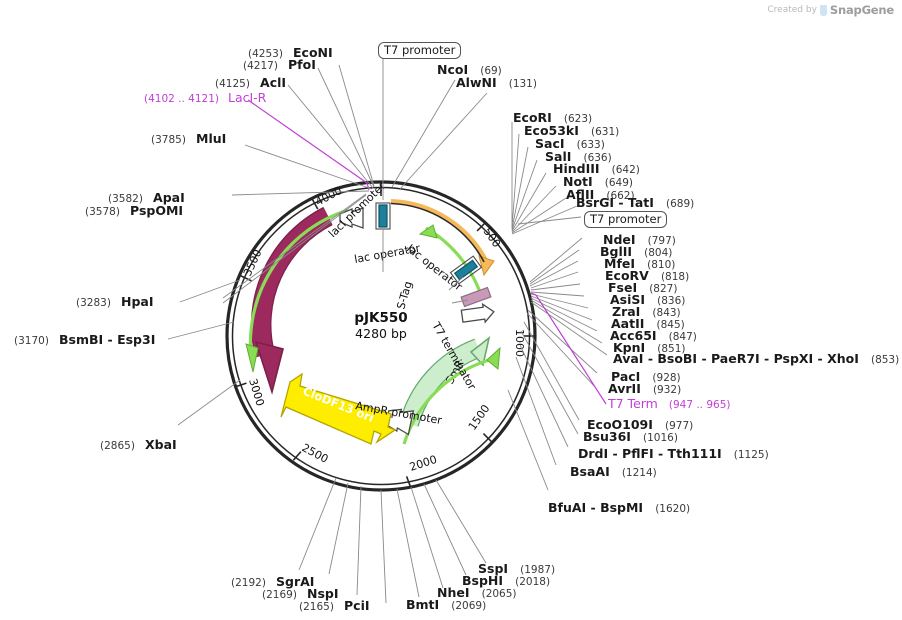 The image size is (902, 620). Describe the element at coordinates (279, 64) in the screenshot. I see `site-label-PfoI: (4217) PfoI` at that location.